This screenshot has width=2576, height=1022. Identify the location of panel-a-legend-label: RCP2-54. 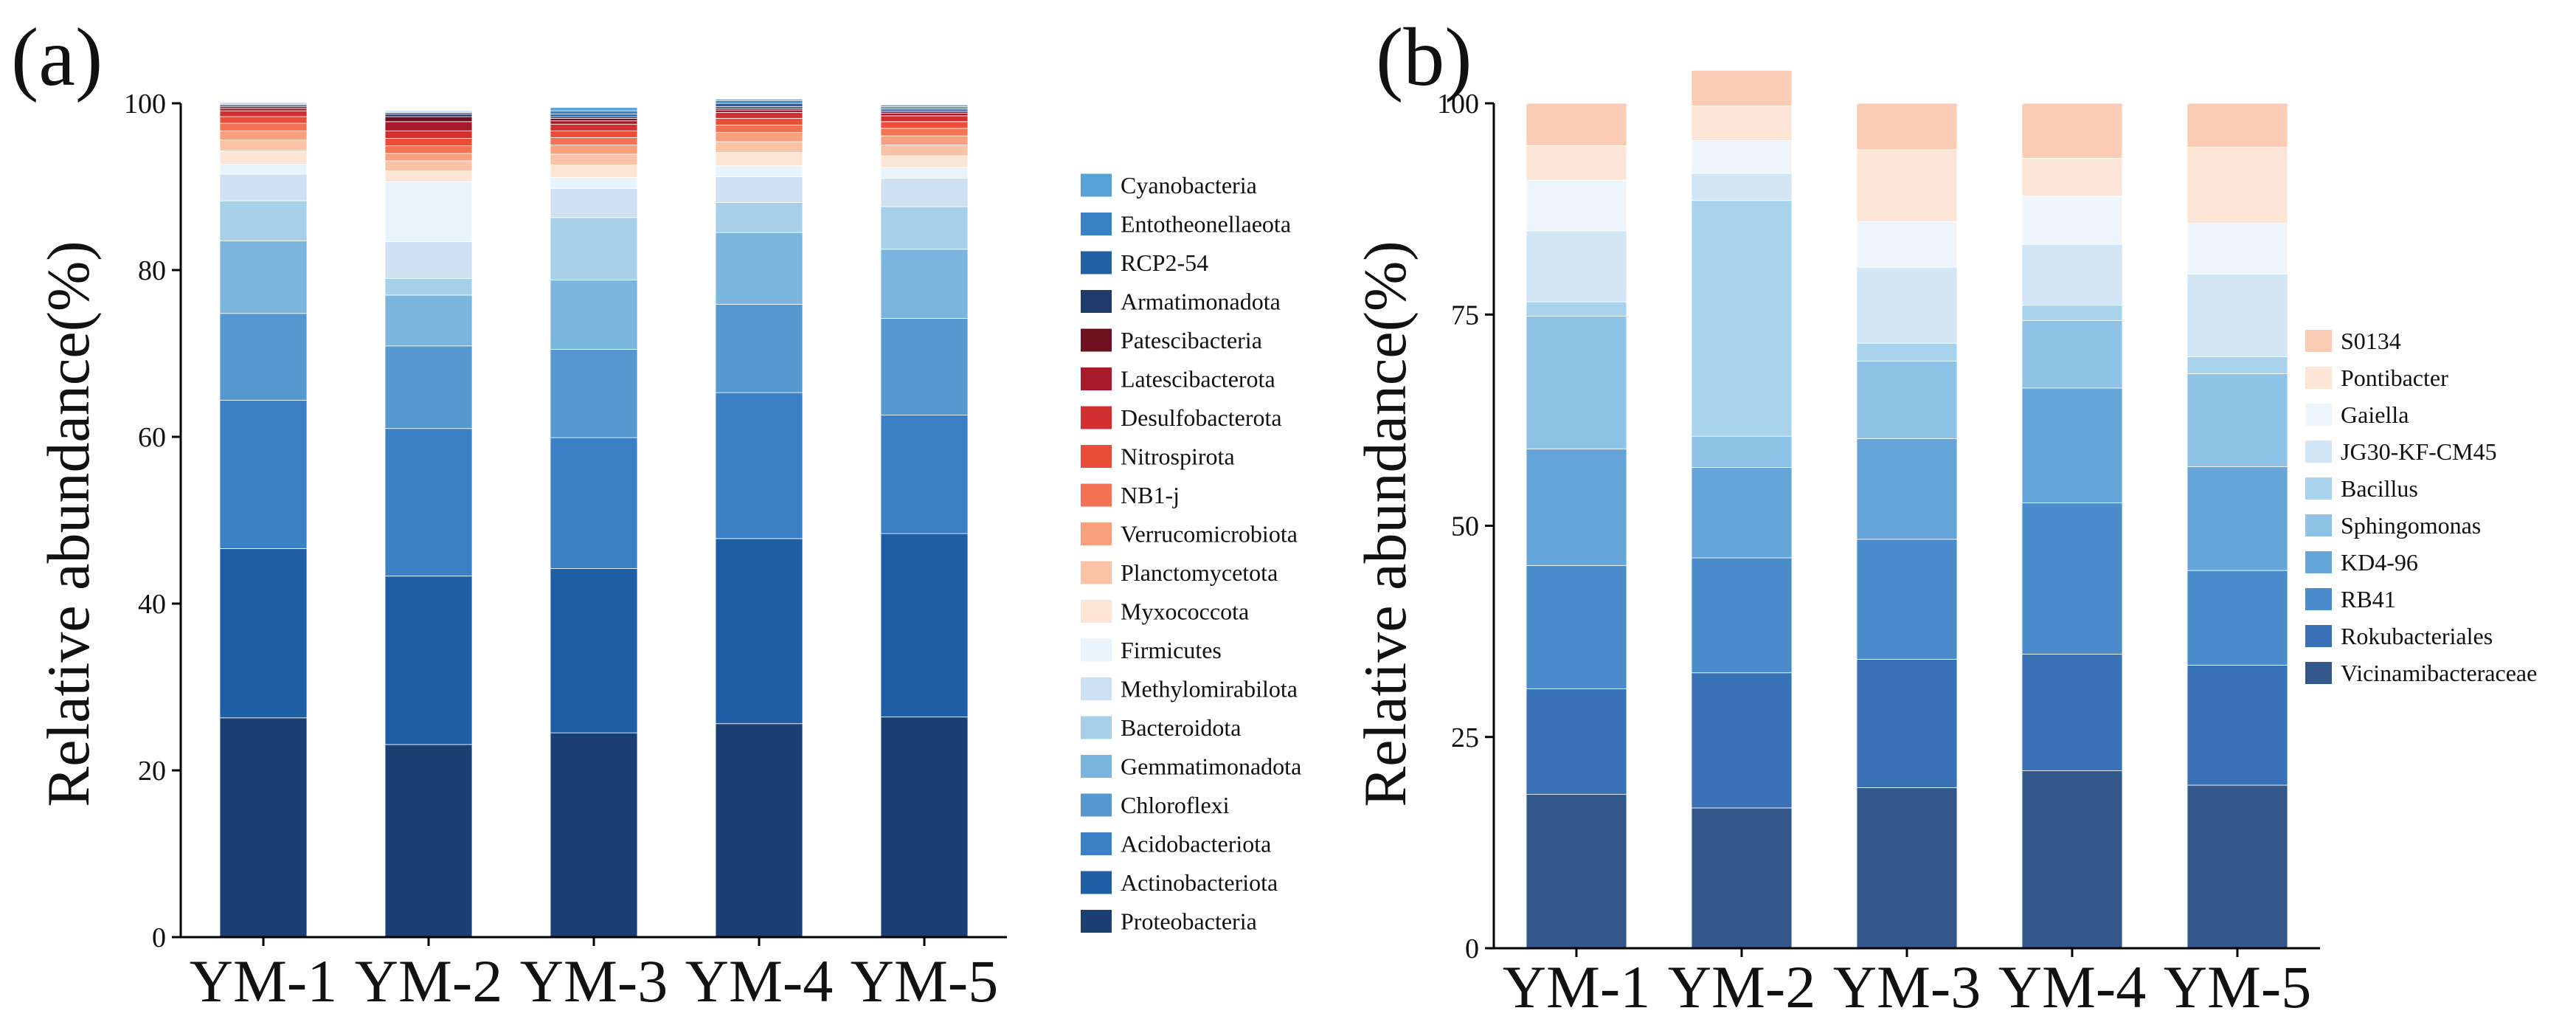
(1165, 262).